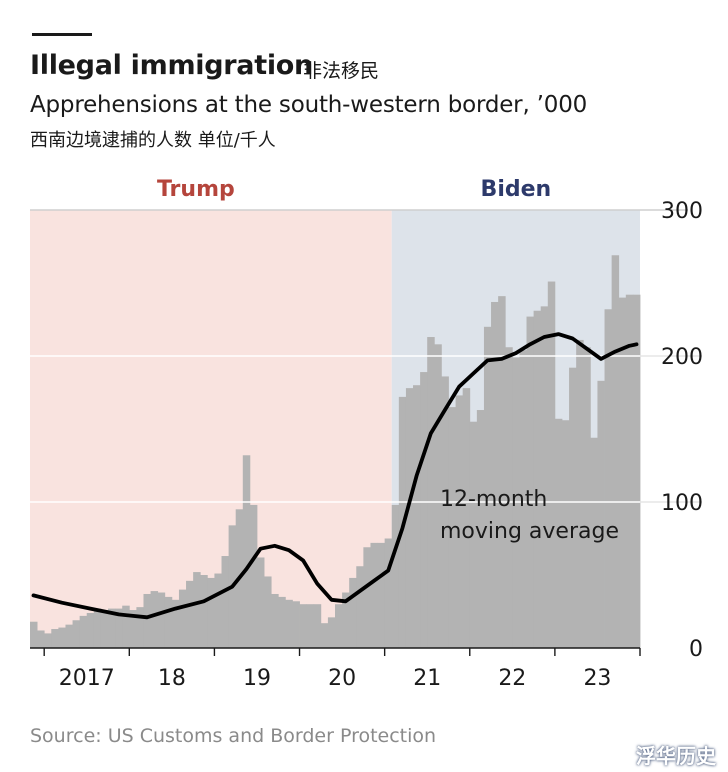 The height and width of the screenshot is (772, 728). Describe the element at coordinates (87, 678) in the screenshot. I see `x-tick-label: 2017` at that location.